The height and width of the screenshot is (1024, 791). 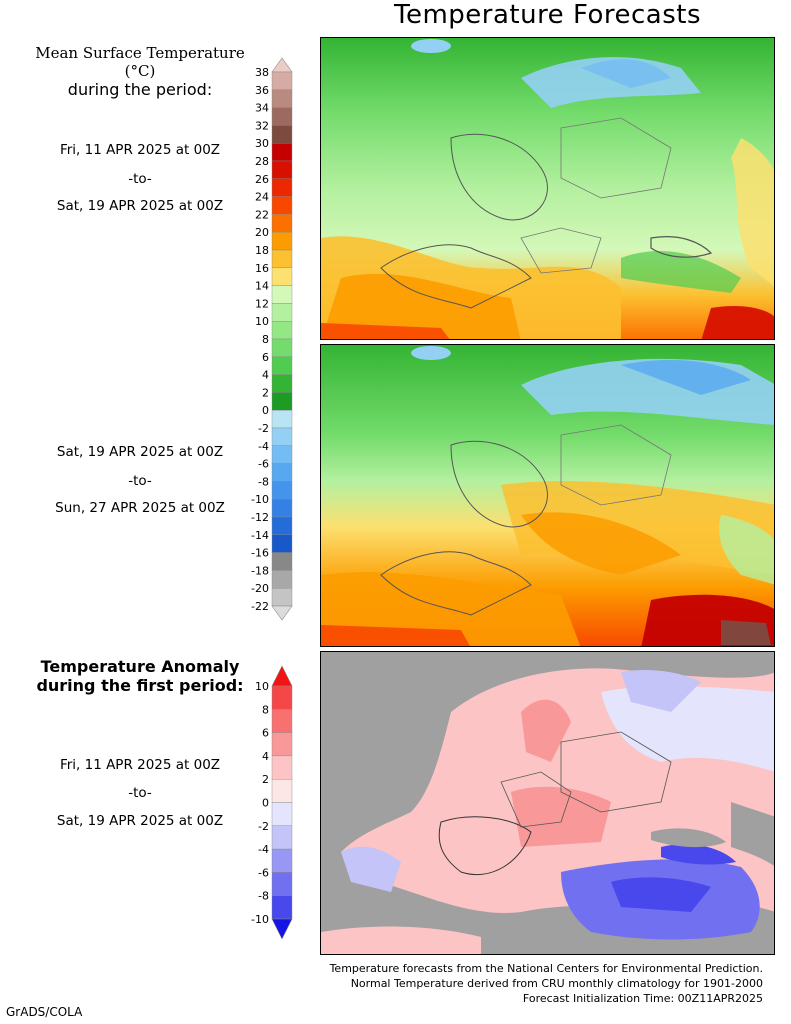 What do you see at coordinates (547, 15) in the screenshot?
I see `page-title: Temperature Forecasts` at bounding box center [547, 15].